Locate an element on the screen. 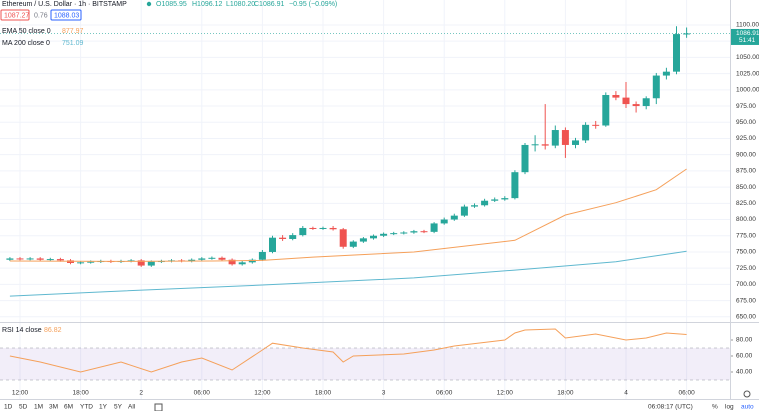 This screenshot has height=411, width=759. price-tick-label: 675.00 is located at coordinates (746, 300).